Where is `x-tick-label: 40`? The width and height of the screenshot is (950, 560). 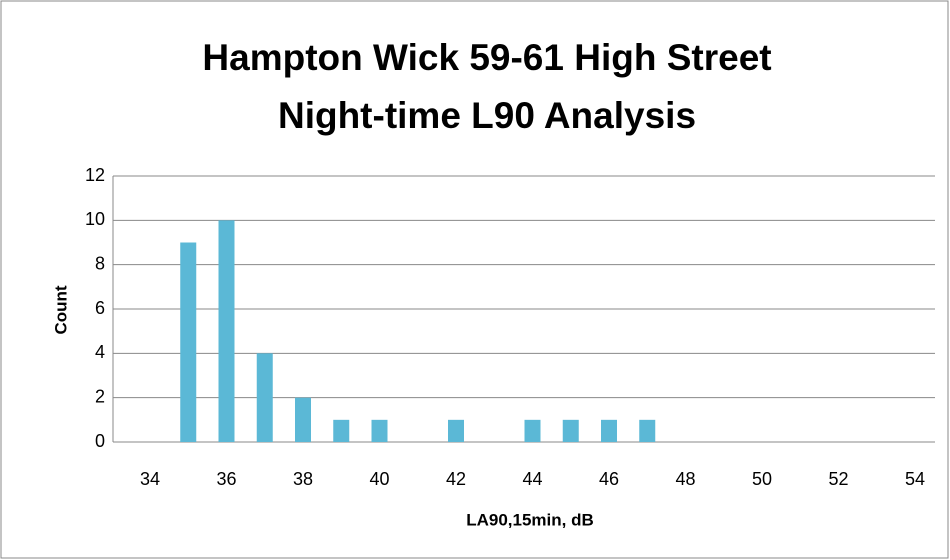 x-tick-label: 40 is located at coordinates (379, 479).